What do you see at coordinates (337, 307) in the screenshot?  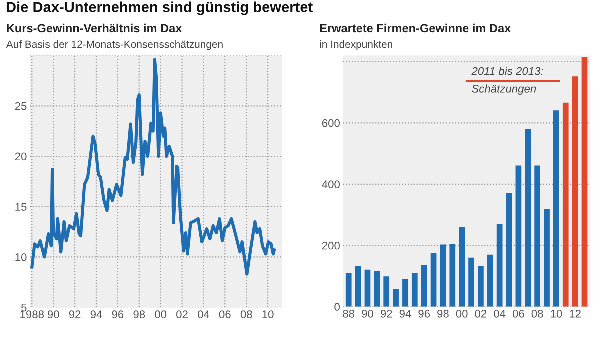 I see `y-tick-label: 0` at bounding box center [337, 307].